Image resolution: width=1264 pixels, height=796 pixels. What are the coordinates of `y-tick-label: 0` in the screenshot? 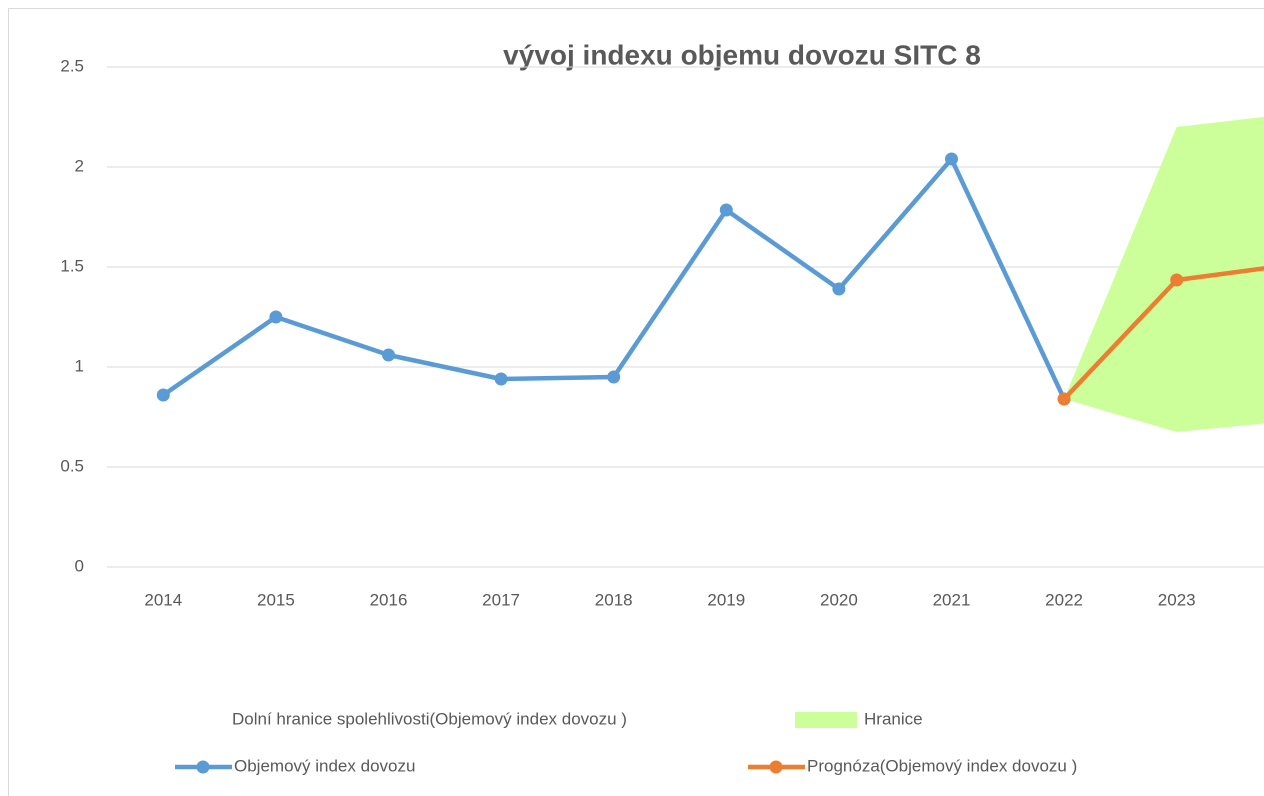 It's located at (79, 565).